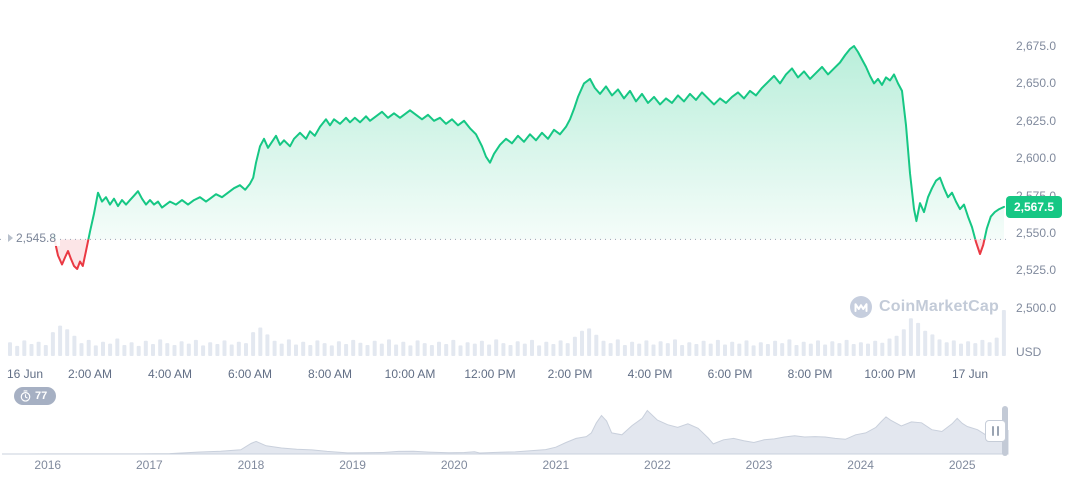 The width and height of the screenshot is (1072, 477). Describe the element at coordinates (570, 374) in the screenshot. I see `x-axis-label: 2:00 PM` at that location.